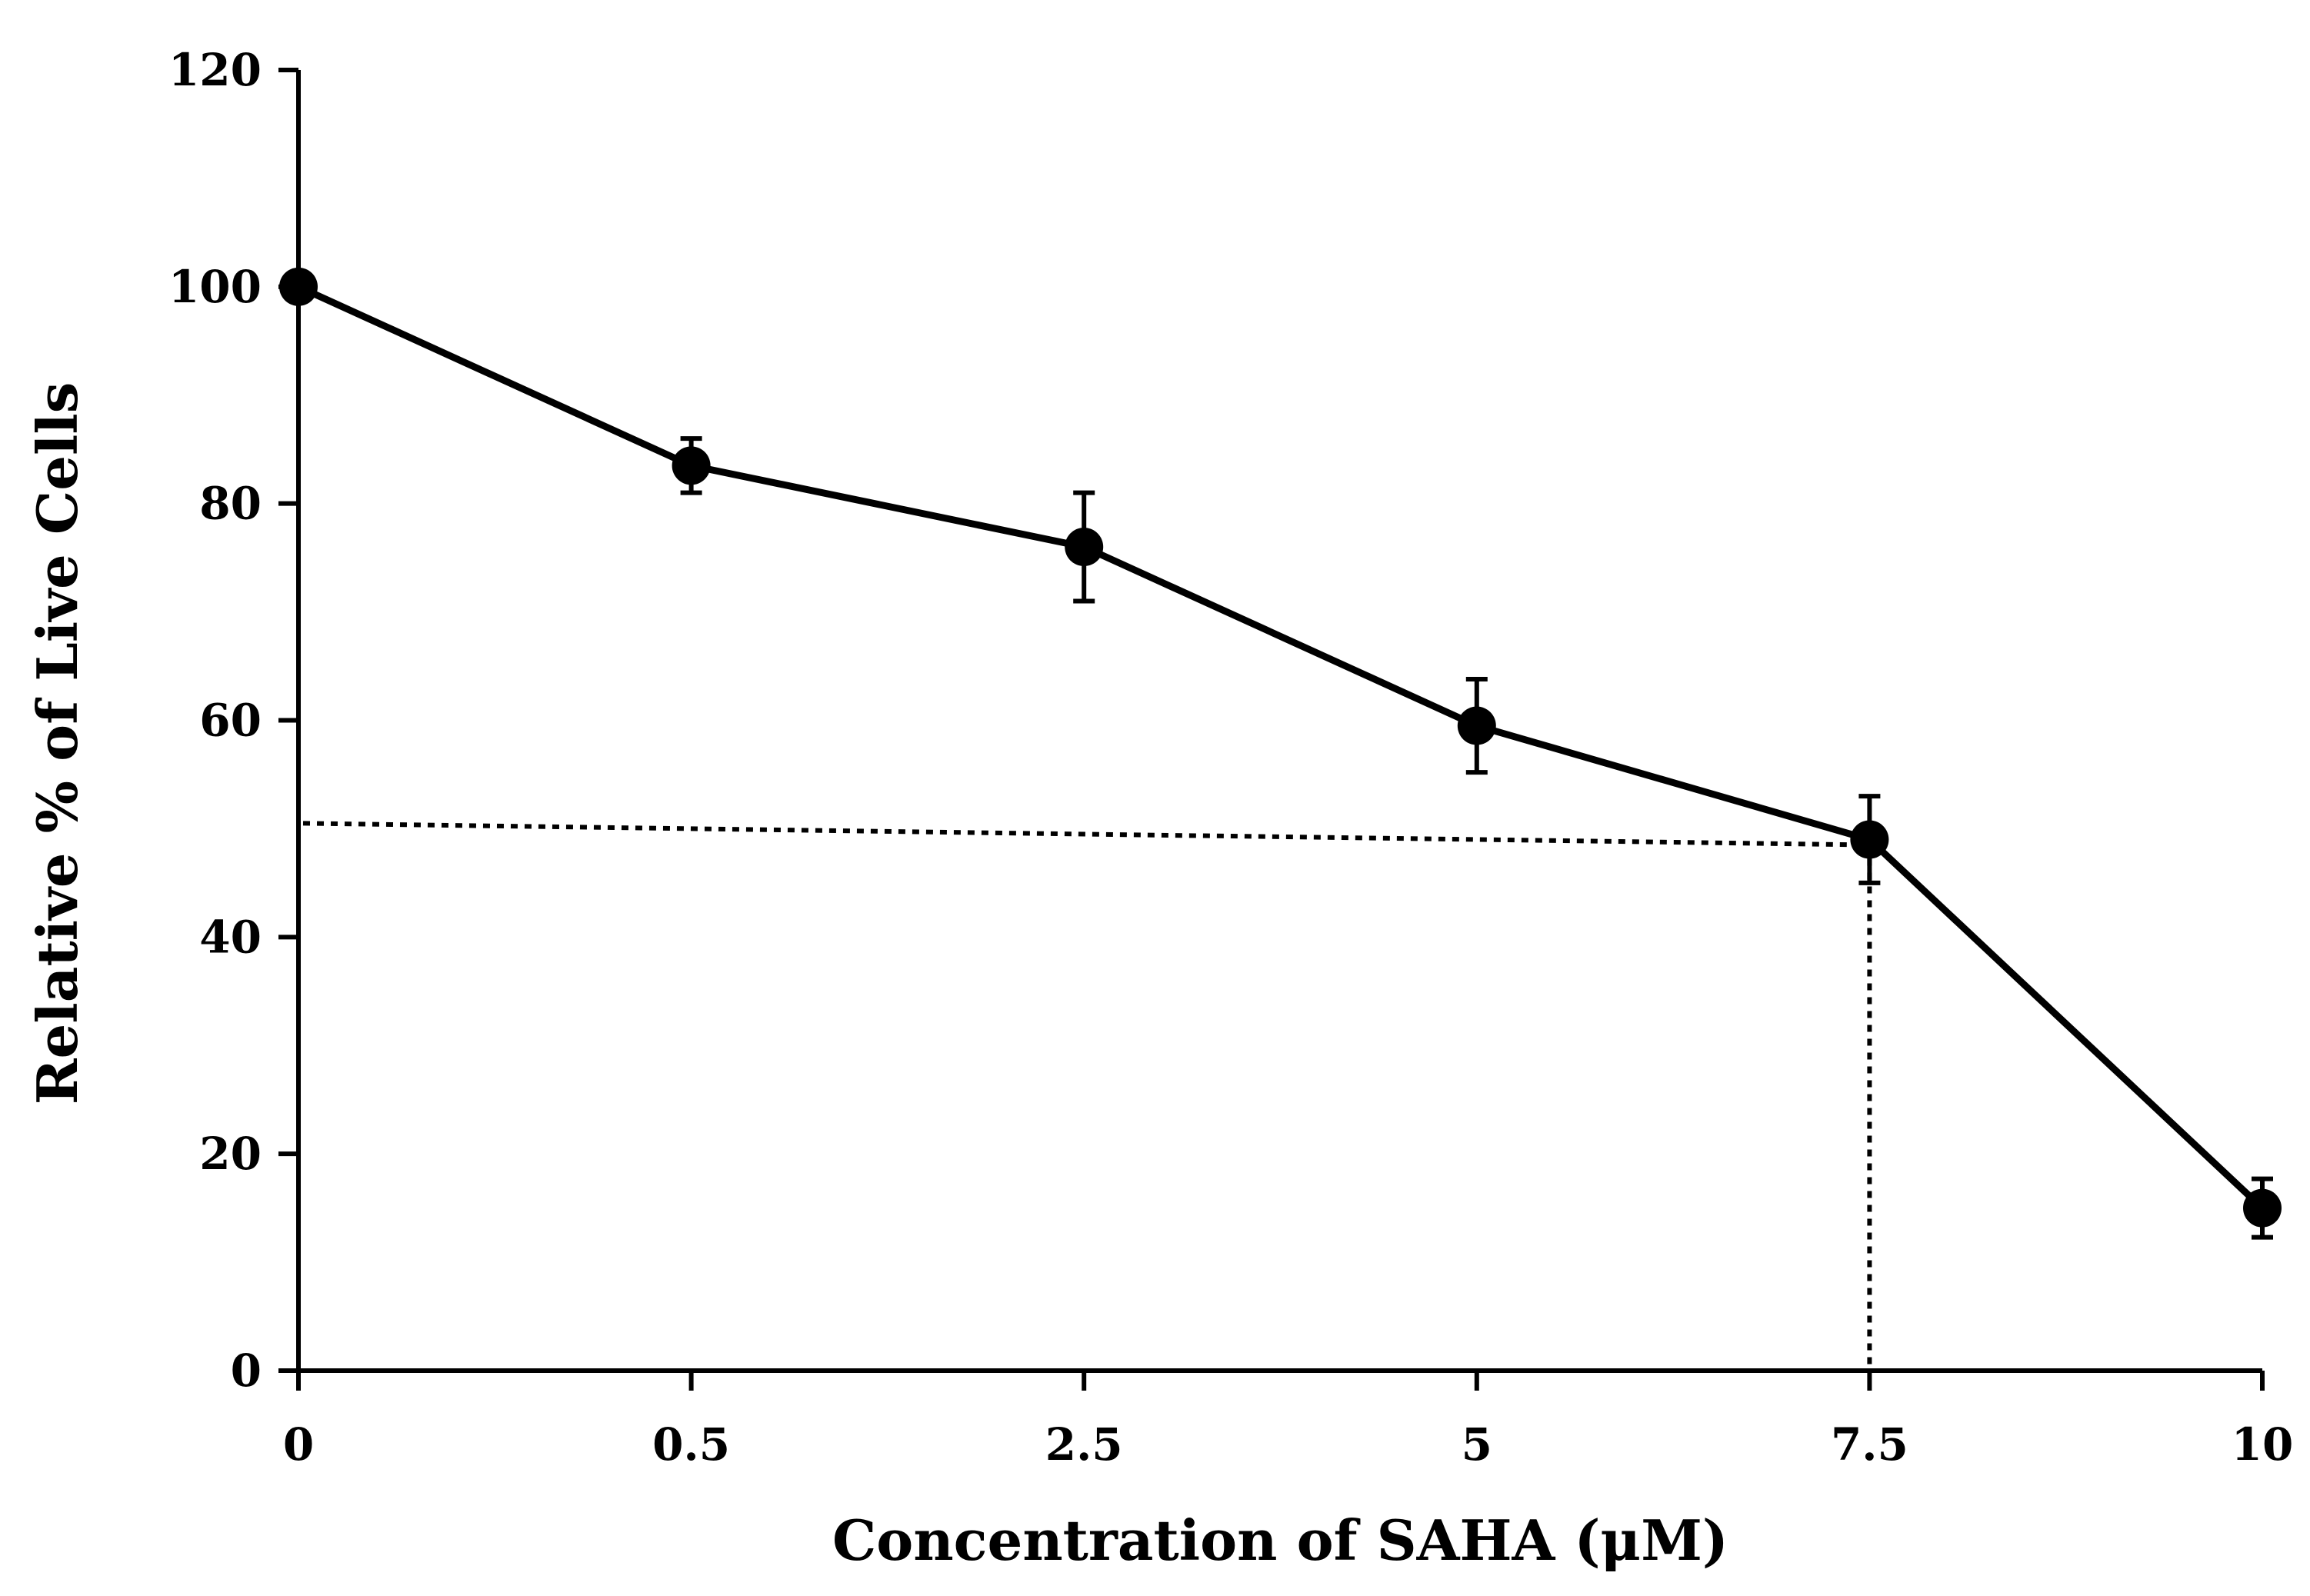  Describe the element at coordinates (1084, 1444) in the screenshot. I see `x-tick-label: 2.5` at that location.